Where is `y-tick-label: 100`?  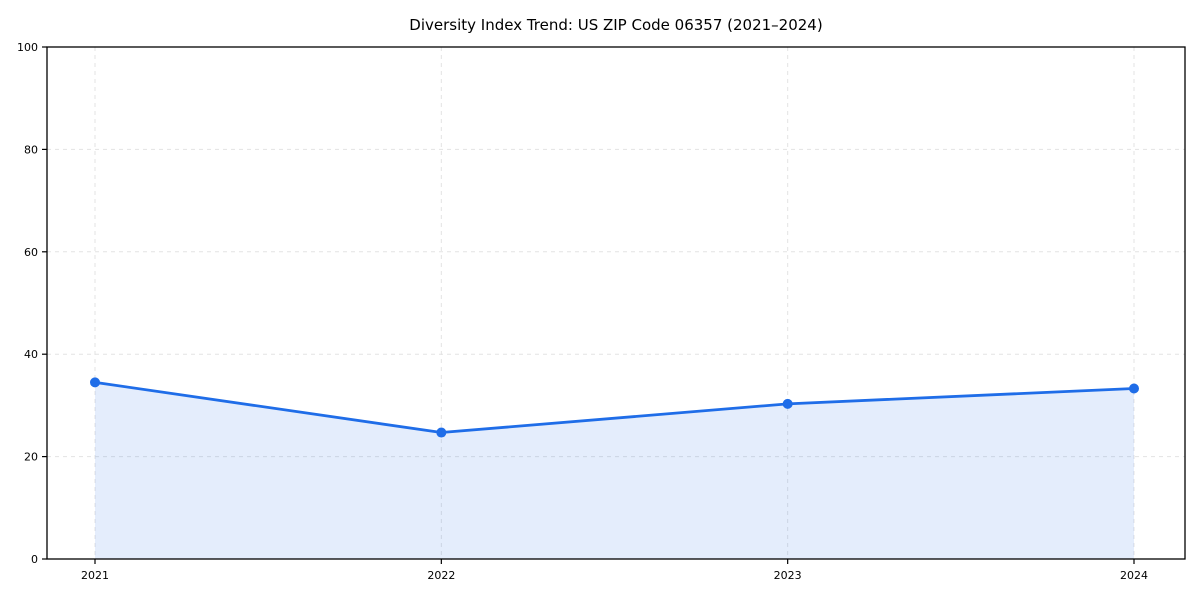 y-tick-label: 100 is located at coordinates (27, 47).